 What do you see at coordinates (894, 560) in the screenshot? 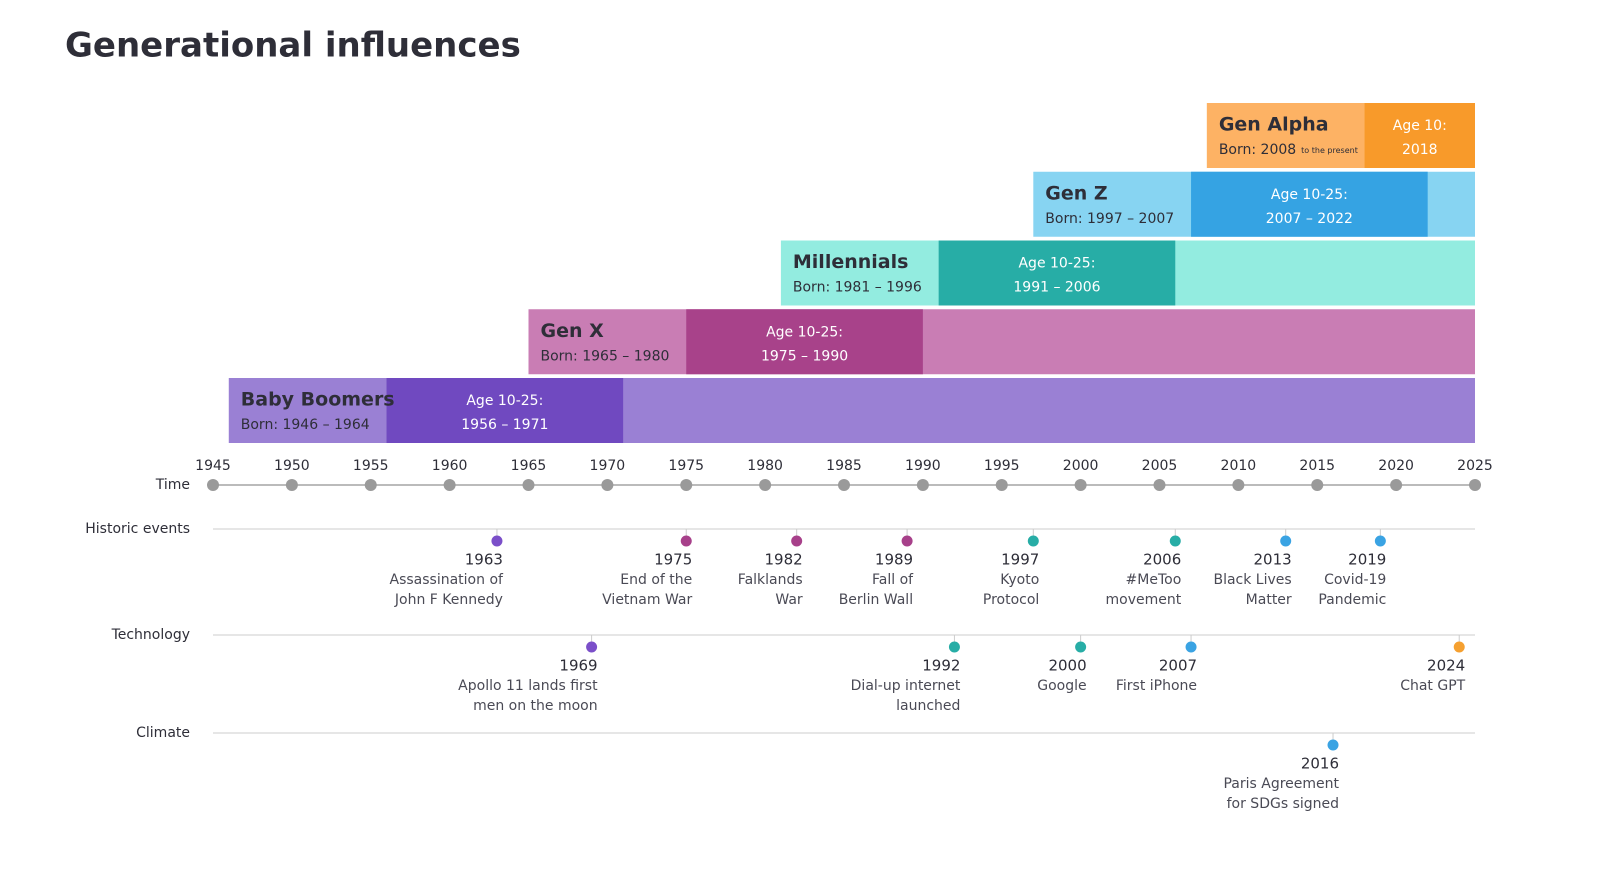
I see `event-year: 1989` at bounding box center [894, 560].